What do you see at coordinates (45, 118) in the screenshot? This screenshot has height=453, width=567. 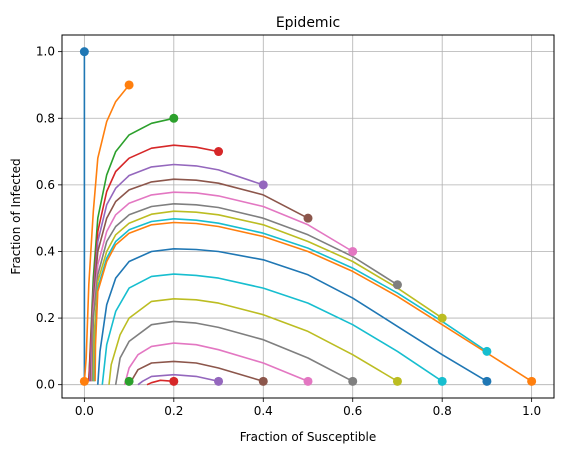 I see `y-tick-label: 0.8` at bounding box center [45, 118].